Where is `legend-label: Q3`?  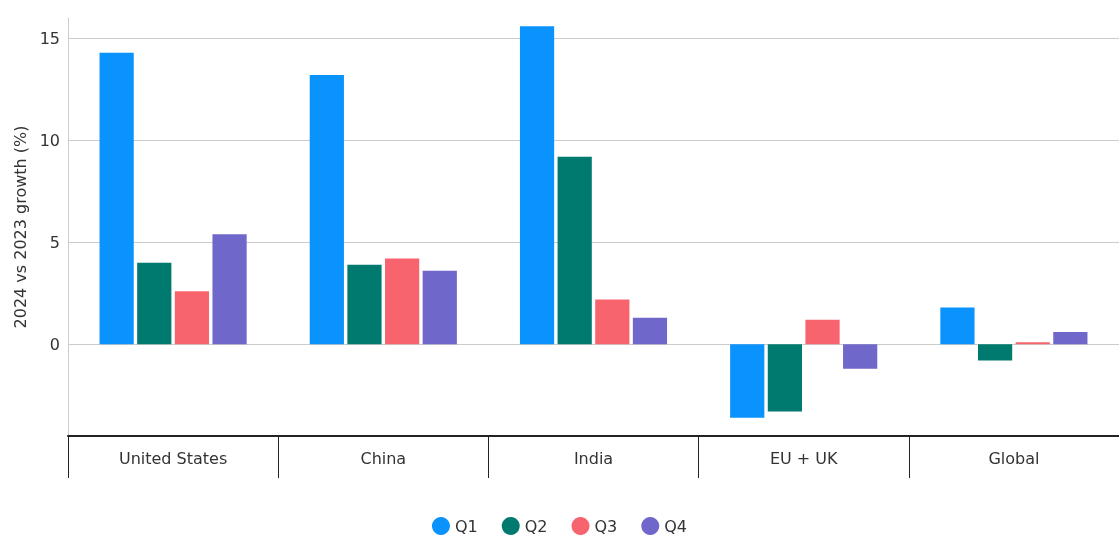 legend-label: Q3 is located at coordinates (606, 526).